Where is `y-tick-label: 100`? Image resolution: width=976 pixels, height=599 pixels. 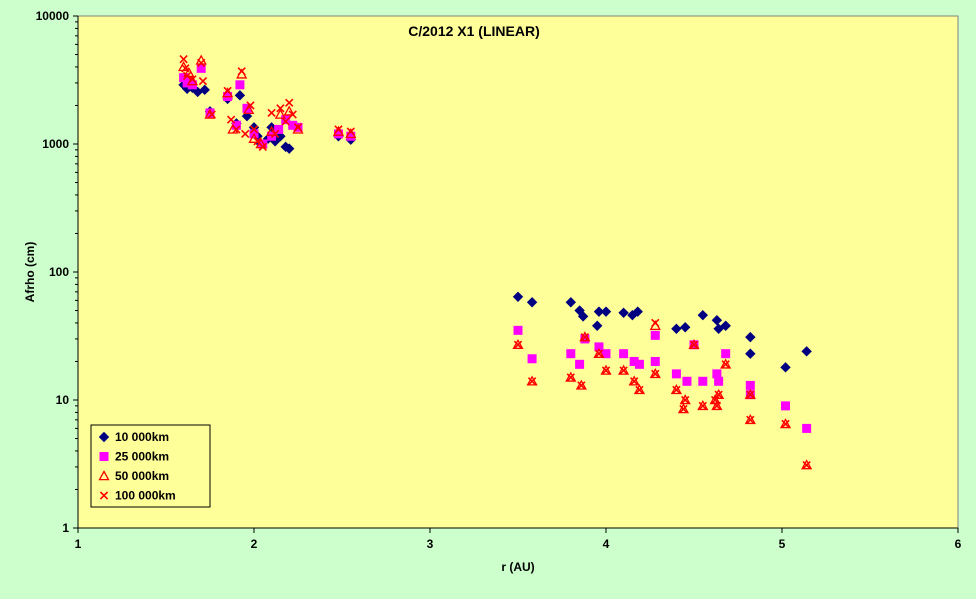
y-tick-label: 100 is located at coordinates (59, 272).